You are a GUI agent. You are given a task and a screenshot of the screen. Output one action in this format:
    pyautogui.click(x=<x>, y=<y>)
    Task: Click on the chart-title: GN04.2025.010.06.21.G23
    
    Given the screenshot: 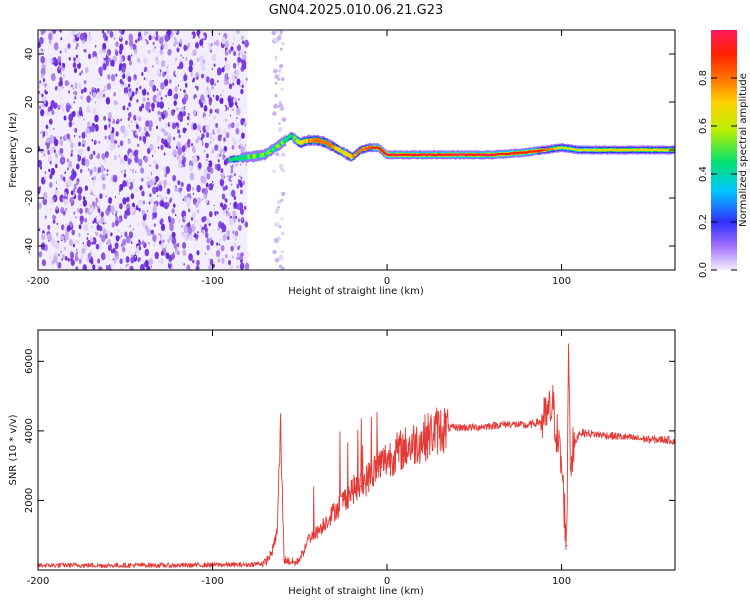 What is the action you would take?
    pyautogui.click(x=356, y=10)
    